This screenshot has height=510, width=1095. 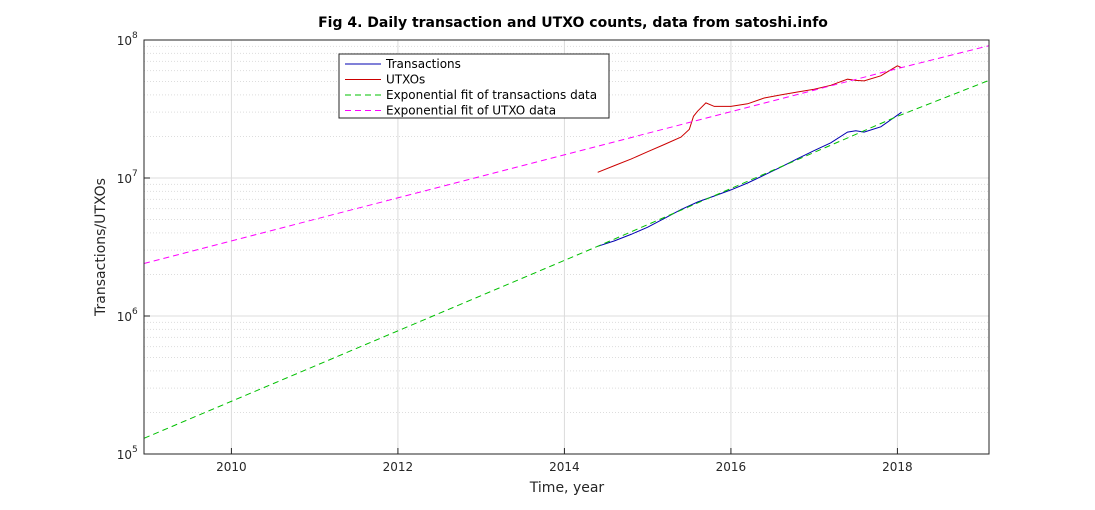 I want to click on x-tick-label: 2012, so click(x=398, y=467).